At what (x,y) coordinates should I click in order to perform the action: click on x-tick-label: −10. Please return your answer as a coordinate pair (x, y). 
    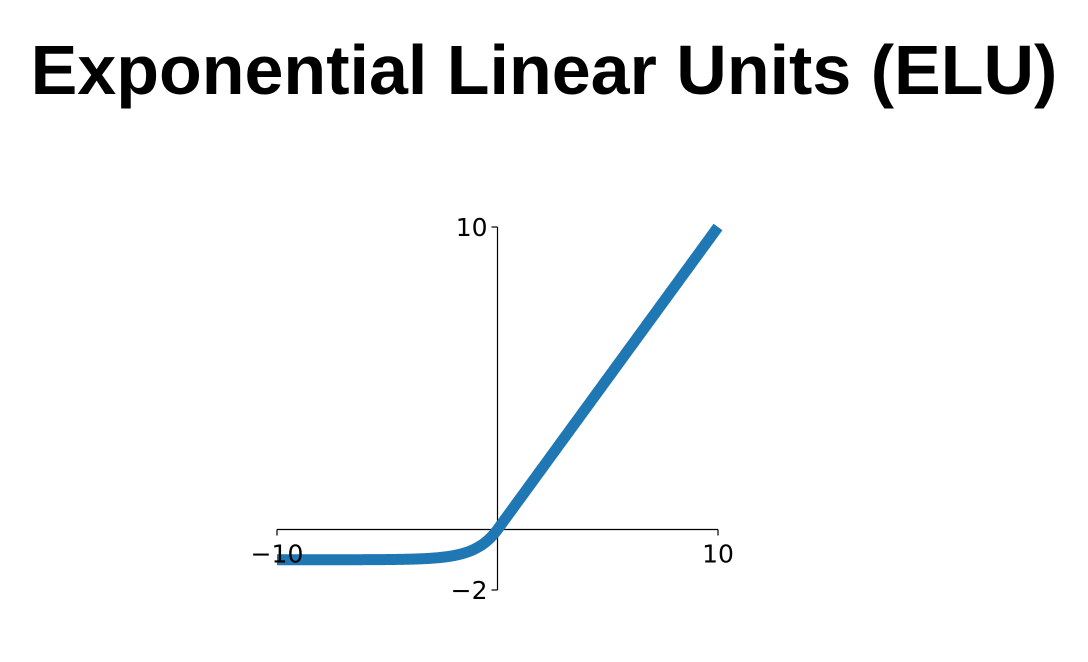
    Looking at the image, I should click on (277, 554).